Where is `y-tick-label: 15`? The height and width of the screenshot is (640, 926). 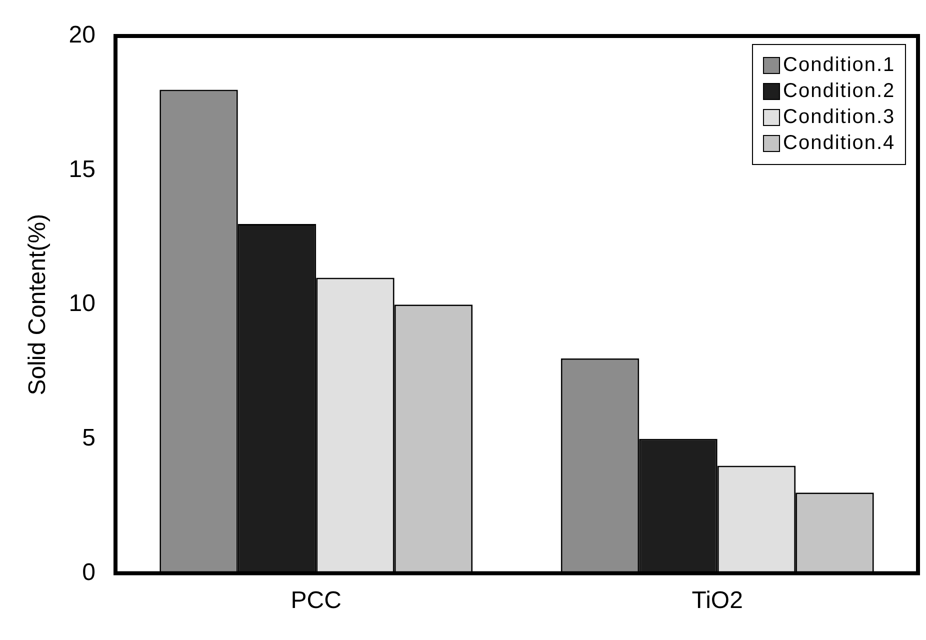
y-tick-label: 15 is located at coordinates (82, 169).